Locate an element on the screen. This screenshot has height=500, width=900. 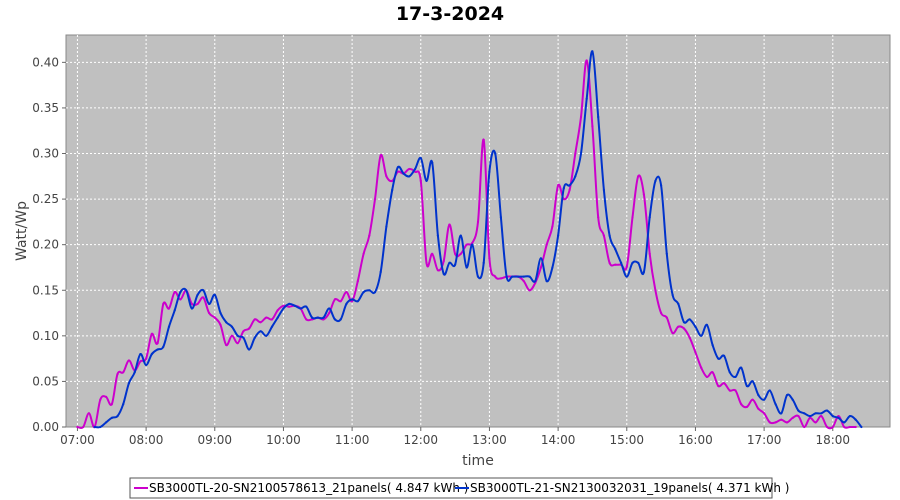
legend-energy-label: ( 4.847 kWh ) is located at coordinates (428, 488).